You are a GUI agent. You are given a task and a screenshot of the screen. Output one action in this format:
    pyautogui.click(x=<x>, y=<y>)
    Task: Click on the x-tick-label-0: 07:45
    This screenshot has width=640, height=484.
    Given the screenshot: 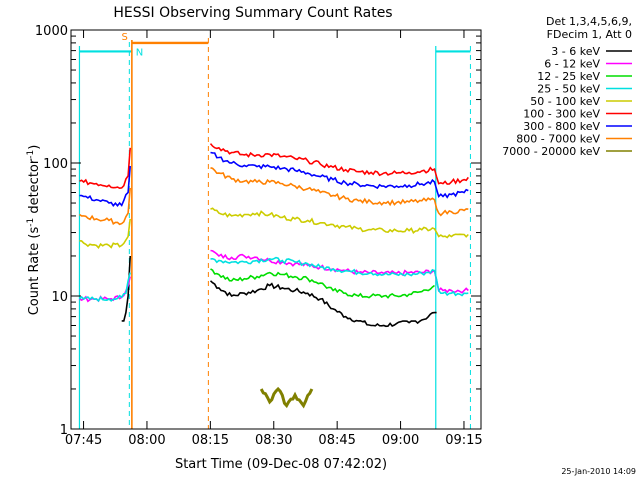 What is the action you would take?
    pyautogui.click(x=83, y=440)
    